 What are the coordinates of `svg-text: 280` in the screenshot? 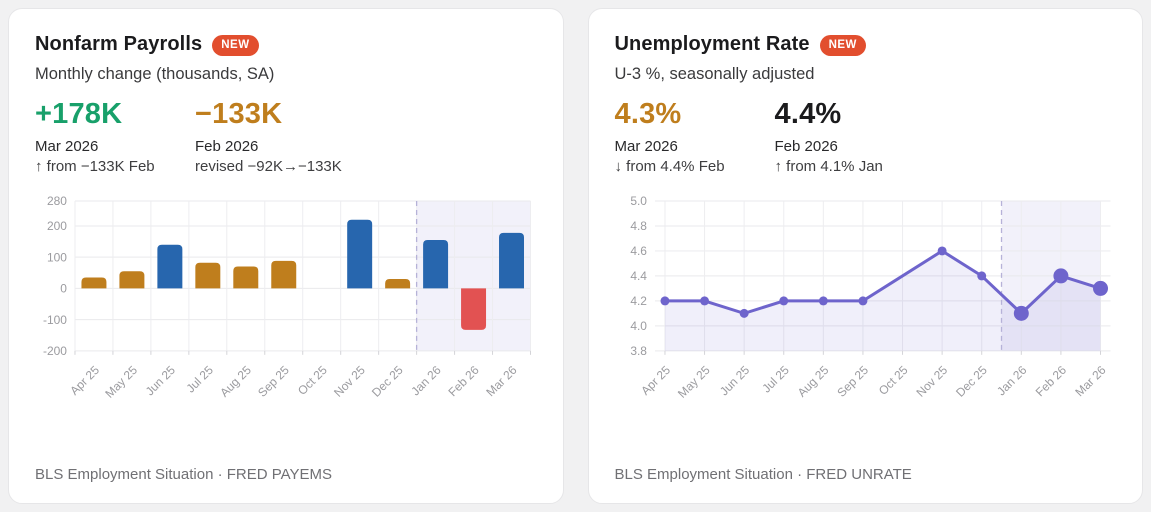 It's located at (57, 201).